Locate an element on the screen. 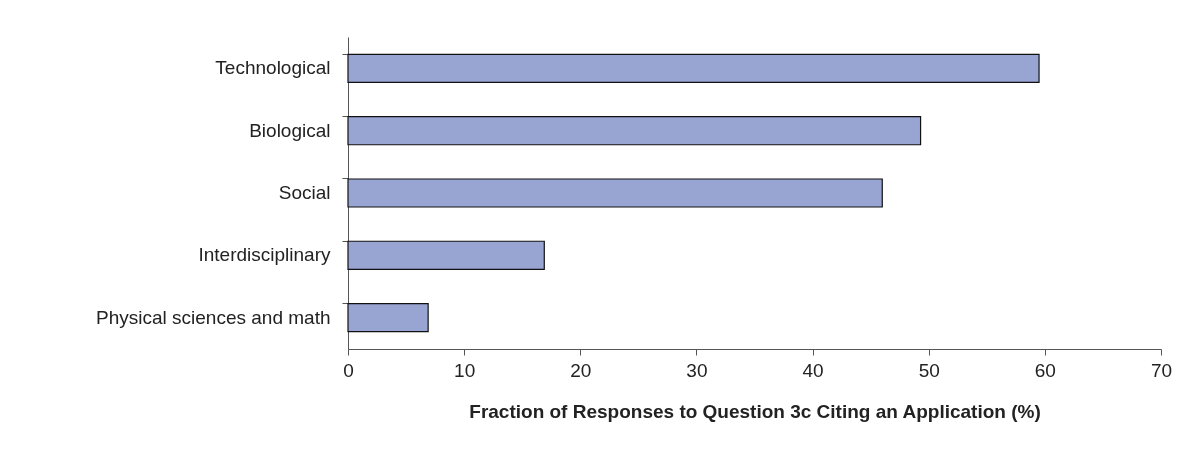 This screenshot has height=467, width=1182. x-tick-label: 20 is located at coordinates (581, 370).